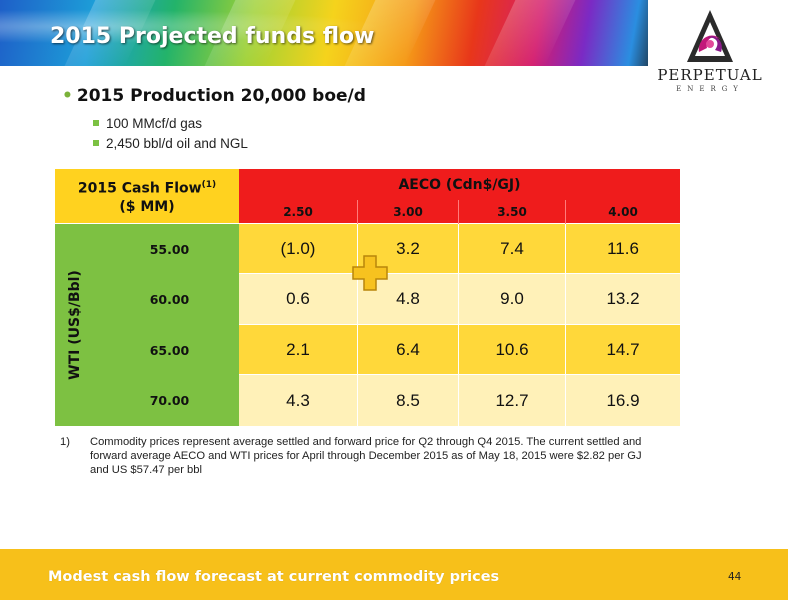 This screenshot has width=788, height=600. What do you see at coordinates (407, 350) in the screenshot?
I see `table-cell: 6.4` at bounding box center [407, 350].